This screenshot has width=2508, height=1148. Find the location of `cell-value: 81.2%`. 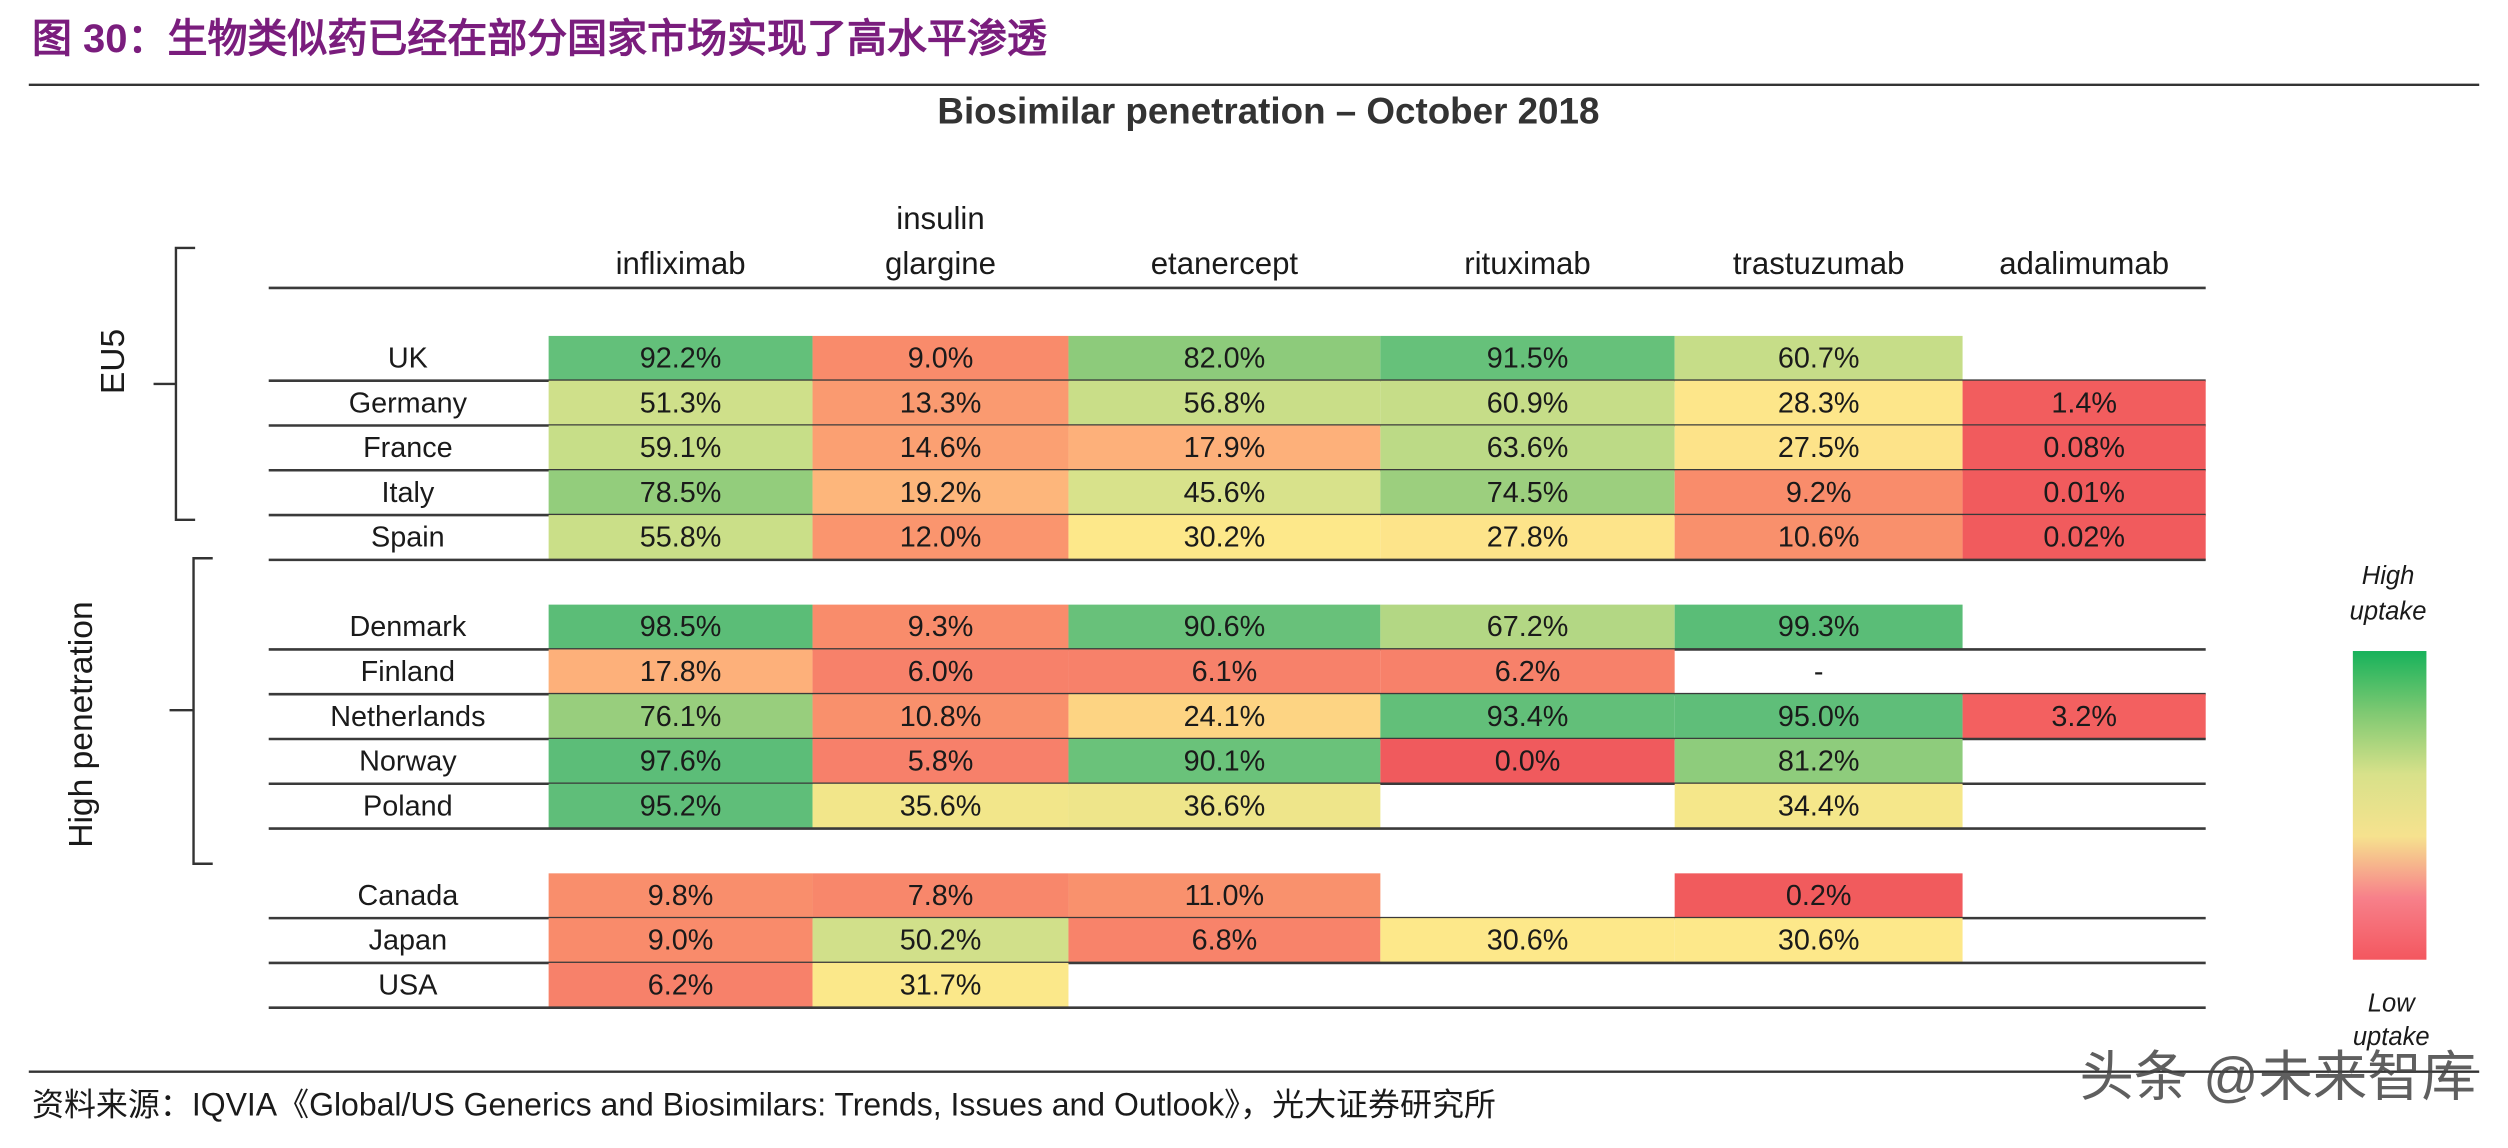

cell-value: 81.2% is located at coordinates (1819, 762).